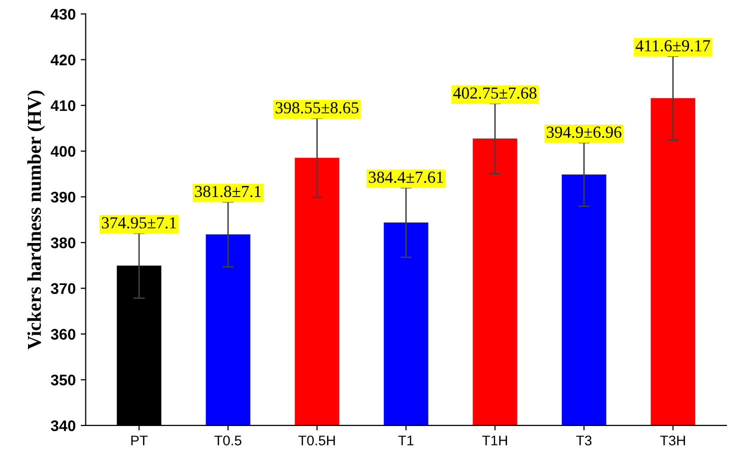 Image resolution: width=745 pixels, height=465 pixels. I want to click on x-tick-label: T1H, so click(494, 441).